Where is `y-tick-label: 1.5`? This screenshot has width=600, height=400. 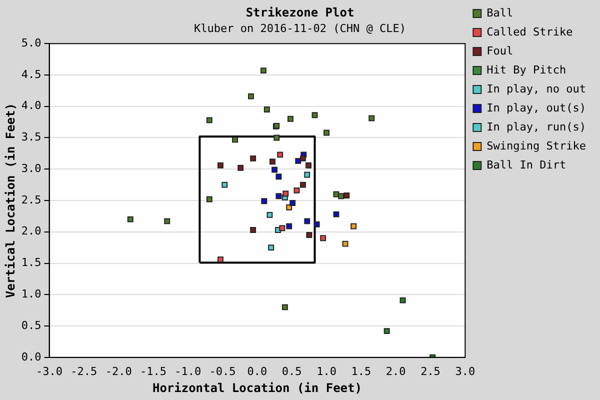 y-tick-label: 1.5 is located at coordinates (31, 263).